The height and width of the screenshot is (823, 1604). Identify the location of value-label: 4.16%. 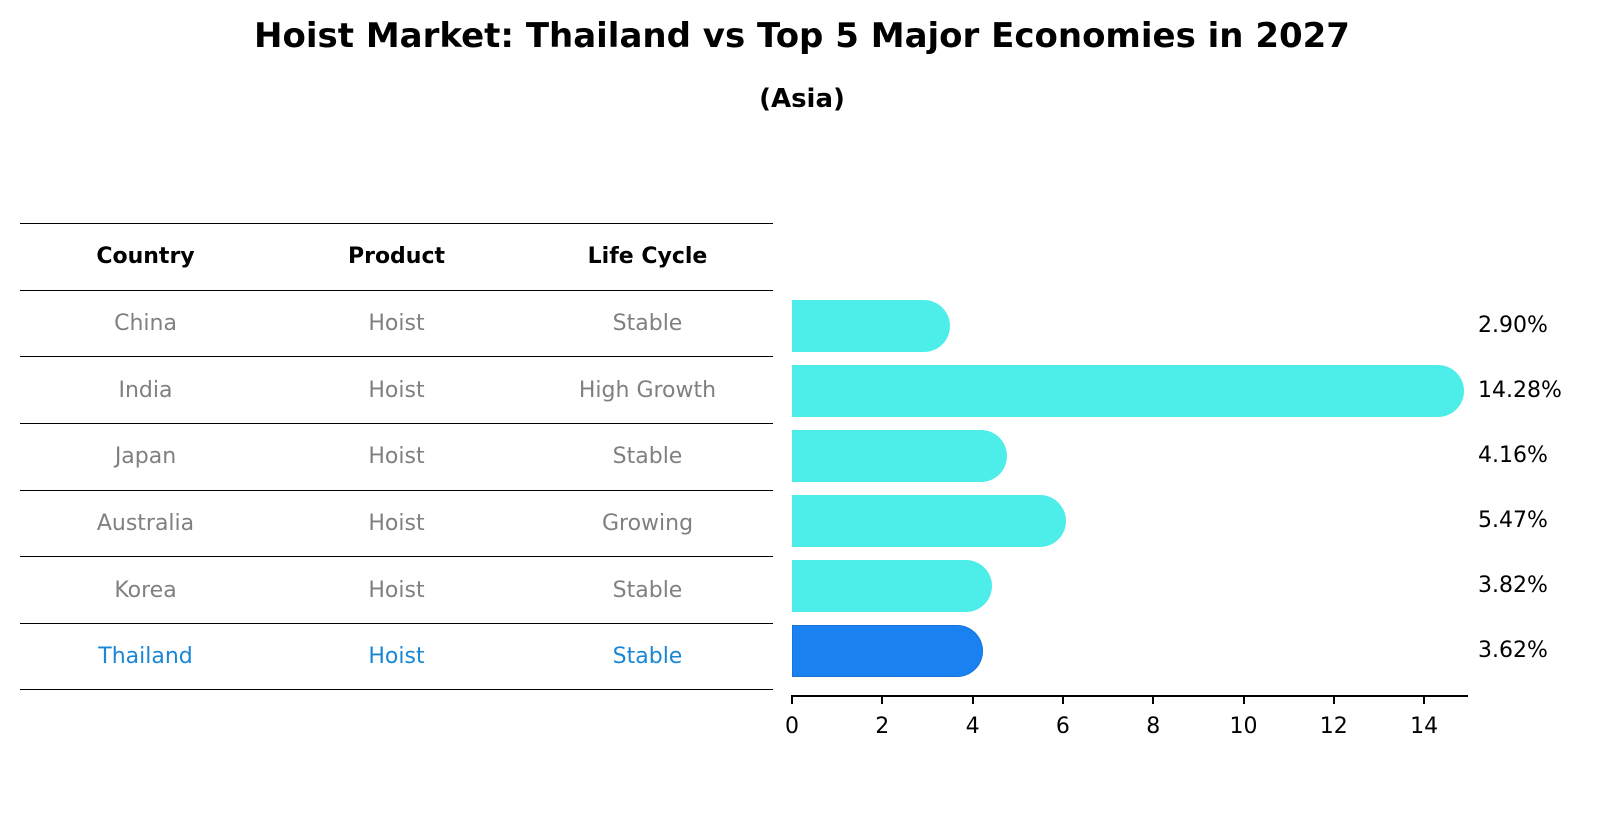
(1513, 455).